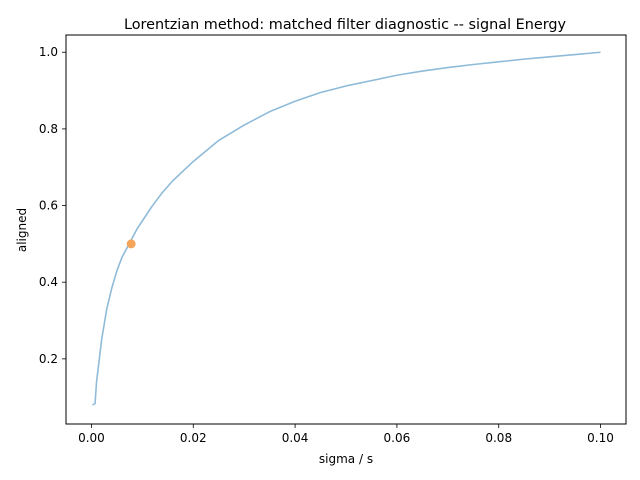 This screenshot has height=480, width=640. Describe the element at coordinates (48, 52) in the screenshot. I see `y-tick-label: 1.0` at that location.